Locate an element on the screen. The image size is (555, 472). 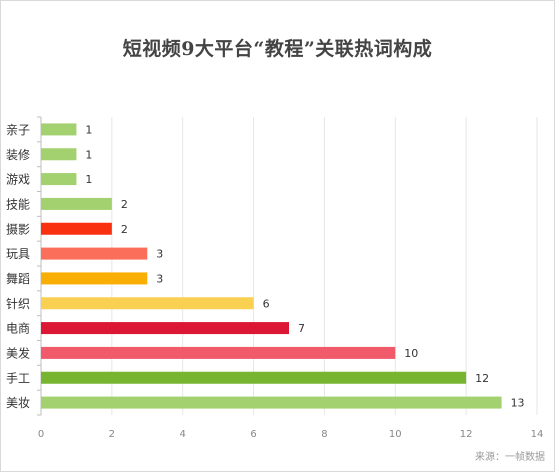
category-label: 摄影 is located at coordinates (18, 228).